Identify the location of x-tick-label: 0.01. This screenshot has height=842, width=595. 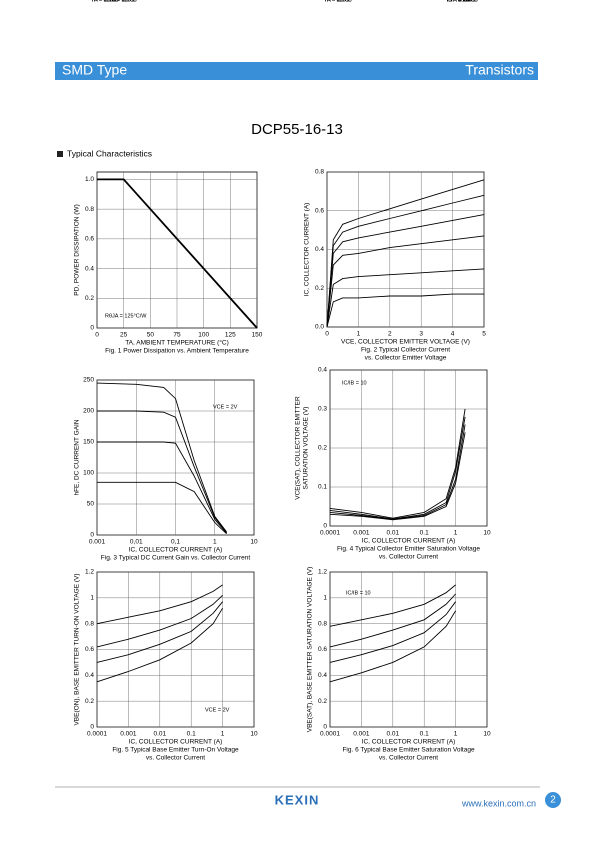
(159, 734).